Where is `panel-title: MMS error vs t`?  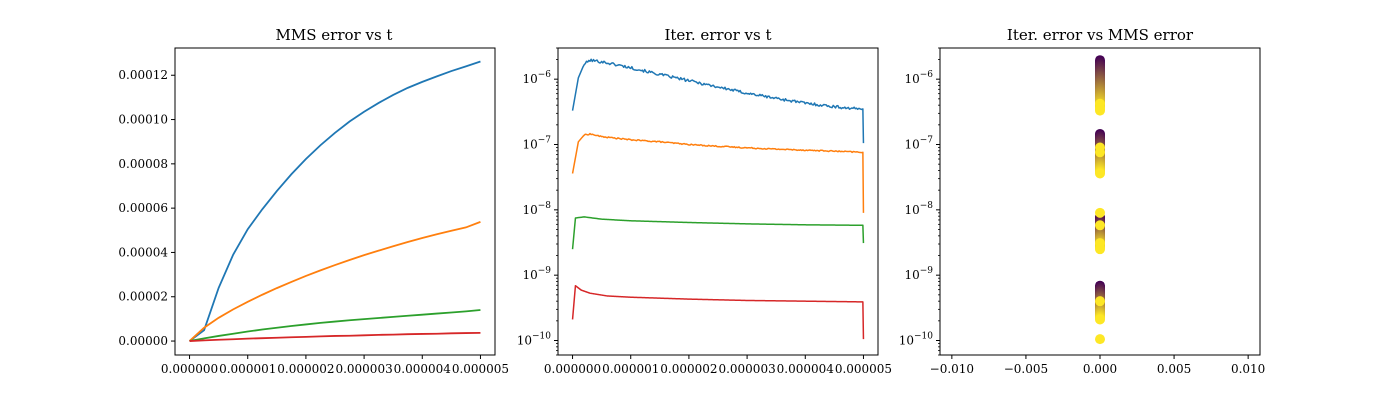
panel-title: MMS error vs t is located at coordinates (334, 35).